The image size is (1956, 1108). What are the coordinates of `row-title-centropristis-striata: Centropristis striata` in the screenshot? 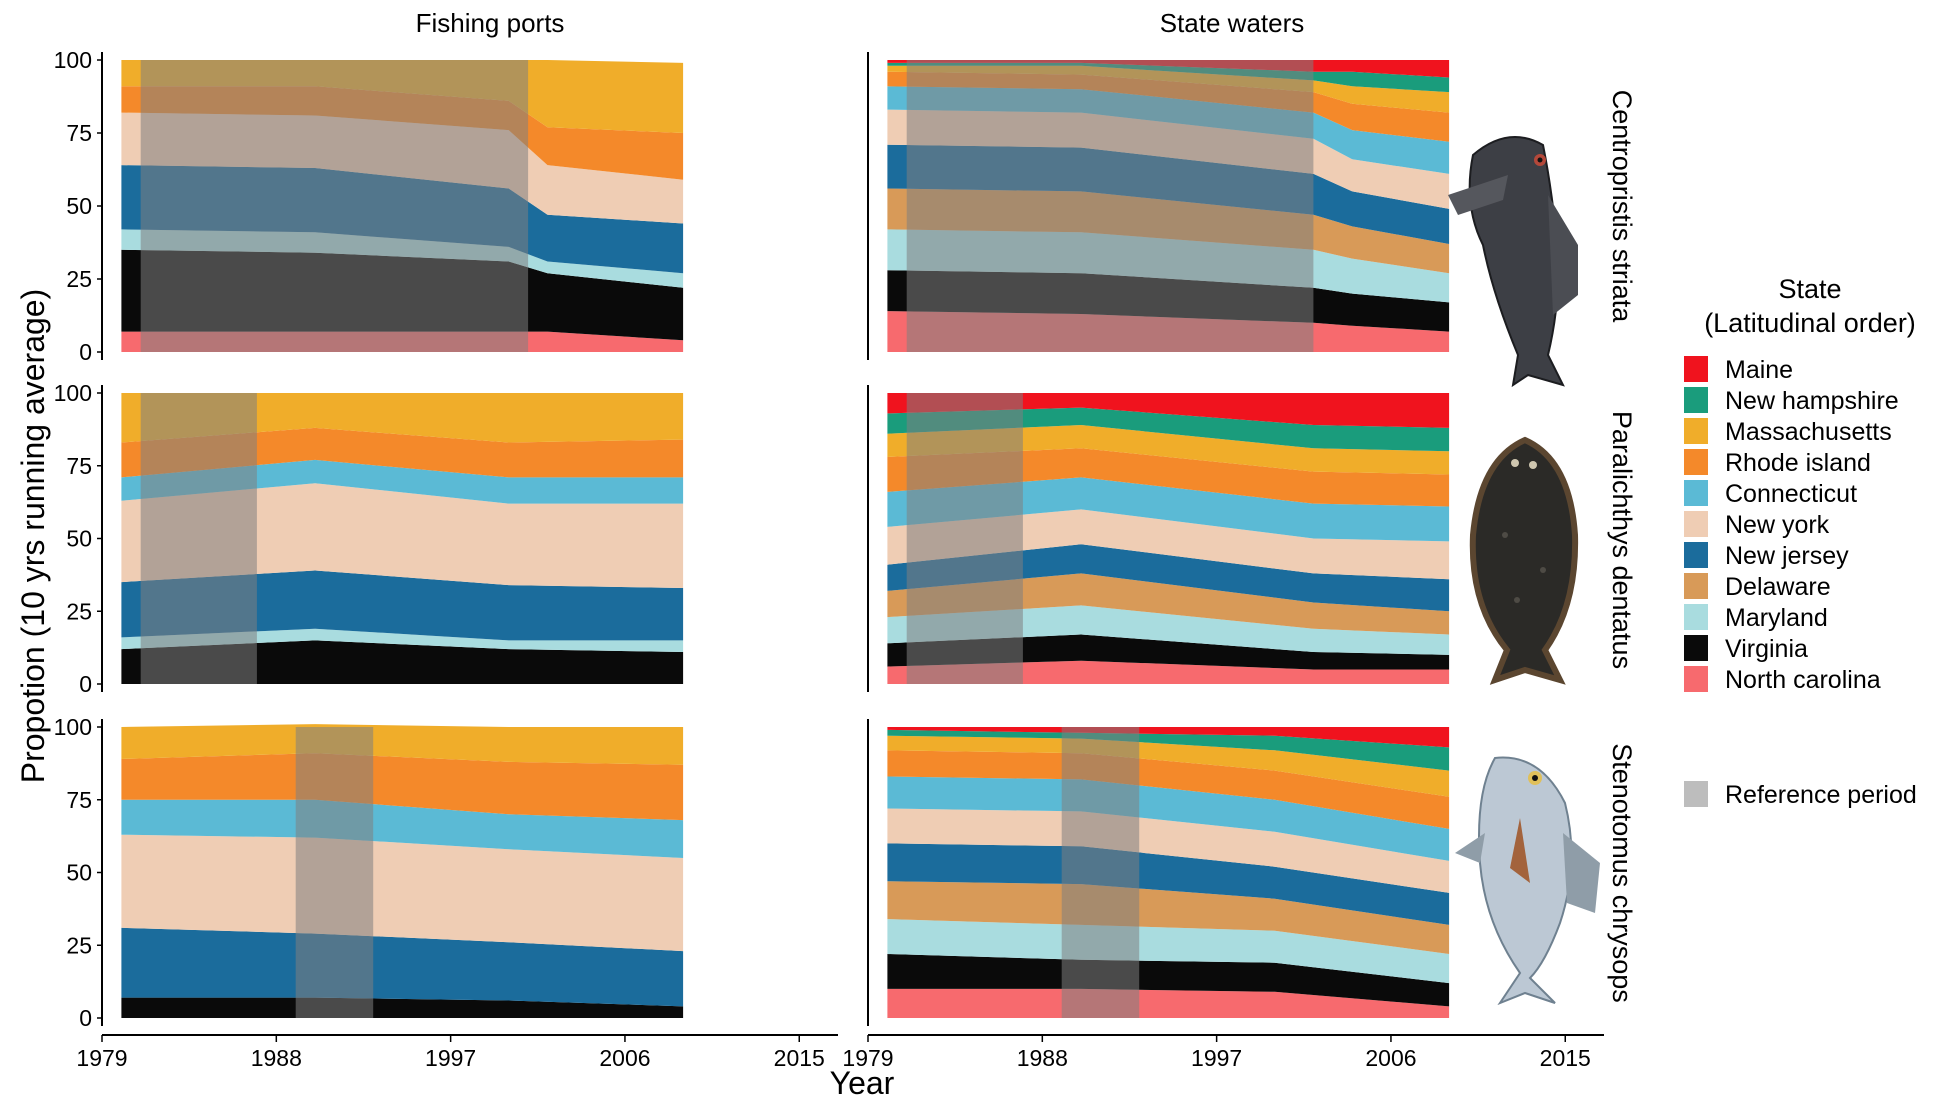 It's located at (1622, 207).